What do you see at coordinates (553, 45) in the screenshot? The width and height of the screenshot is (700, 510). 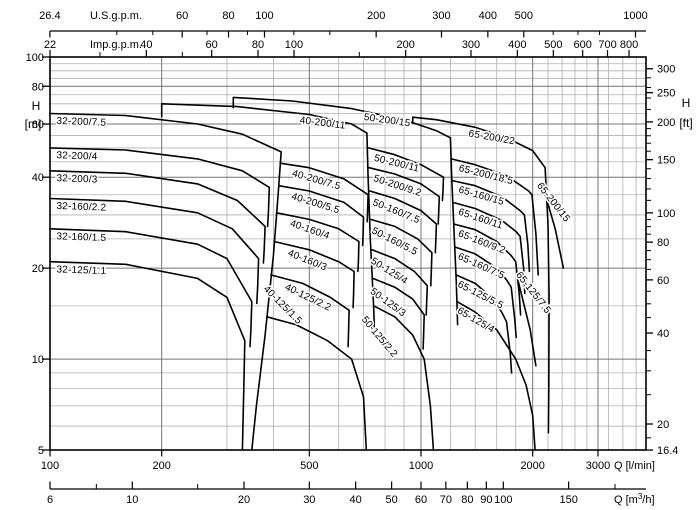 I see `imp-gpm-tick-label: 500` at bounding box center [553, 45].